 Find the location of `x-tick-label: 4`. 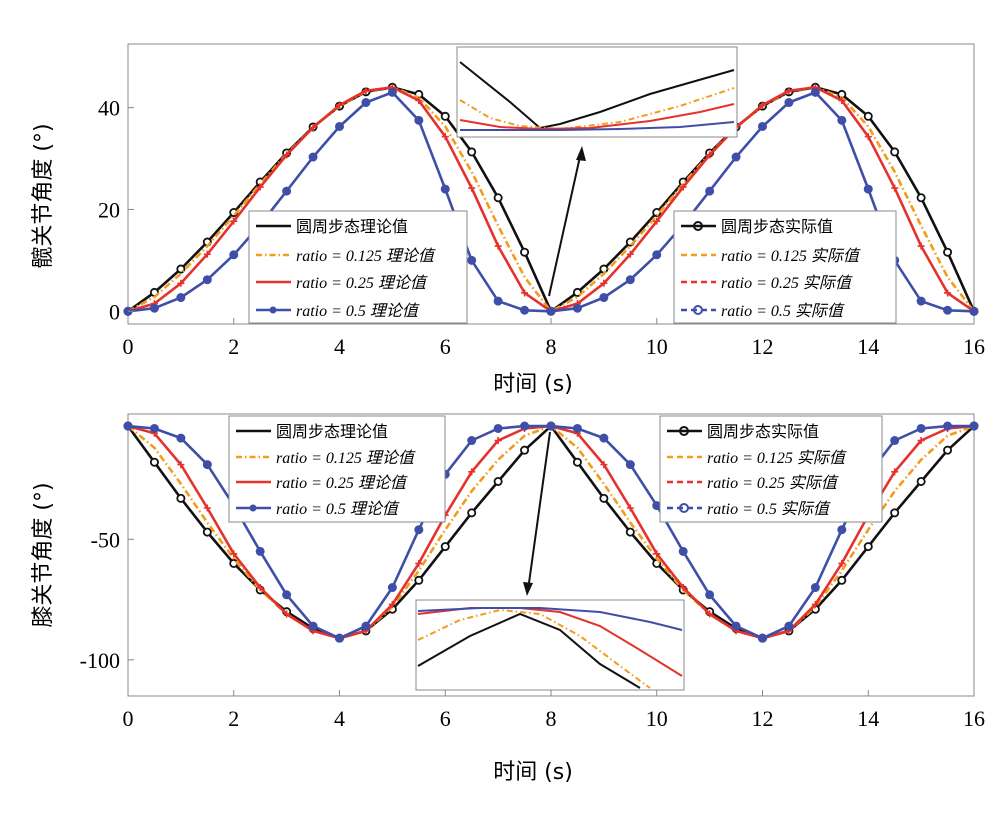

x-tick-label: 4 is located at coordinates (339, 718).